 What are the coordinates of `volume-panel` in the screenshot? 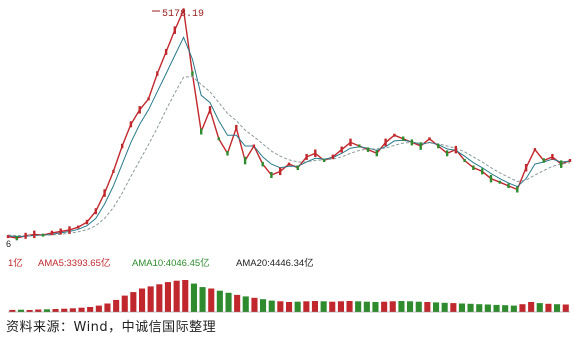 It's located at (289, 296).